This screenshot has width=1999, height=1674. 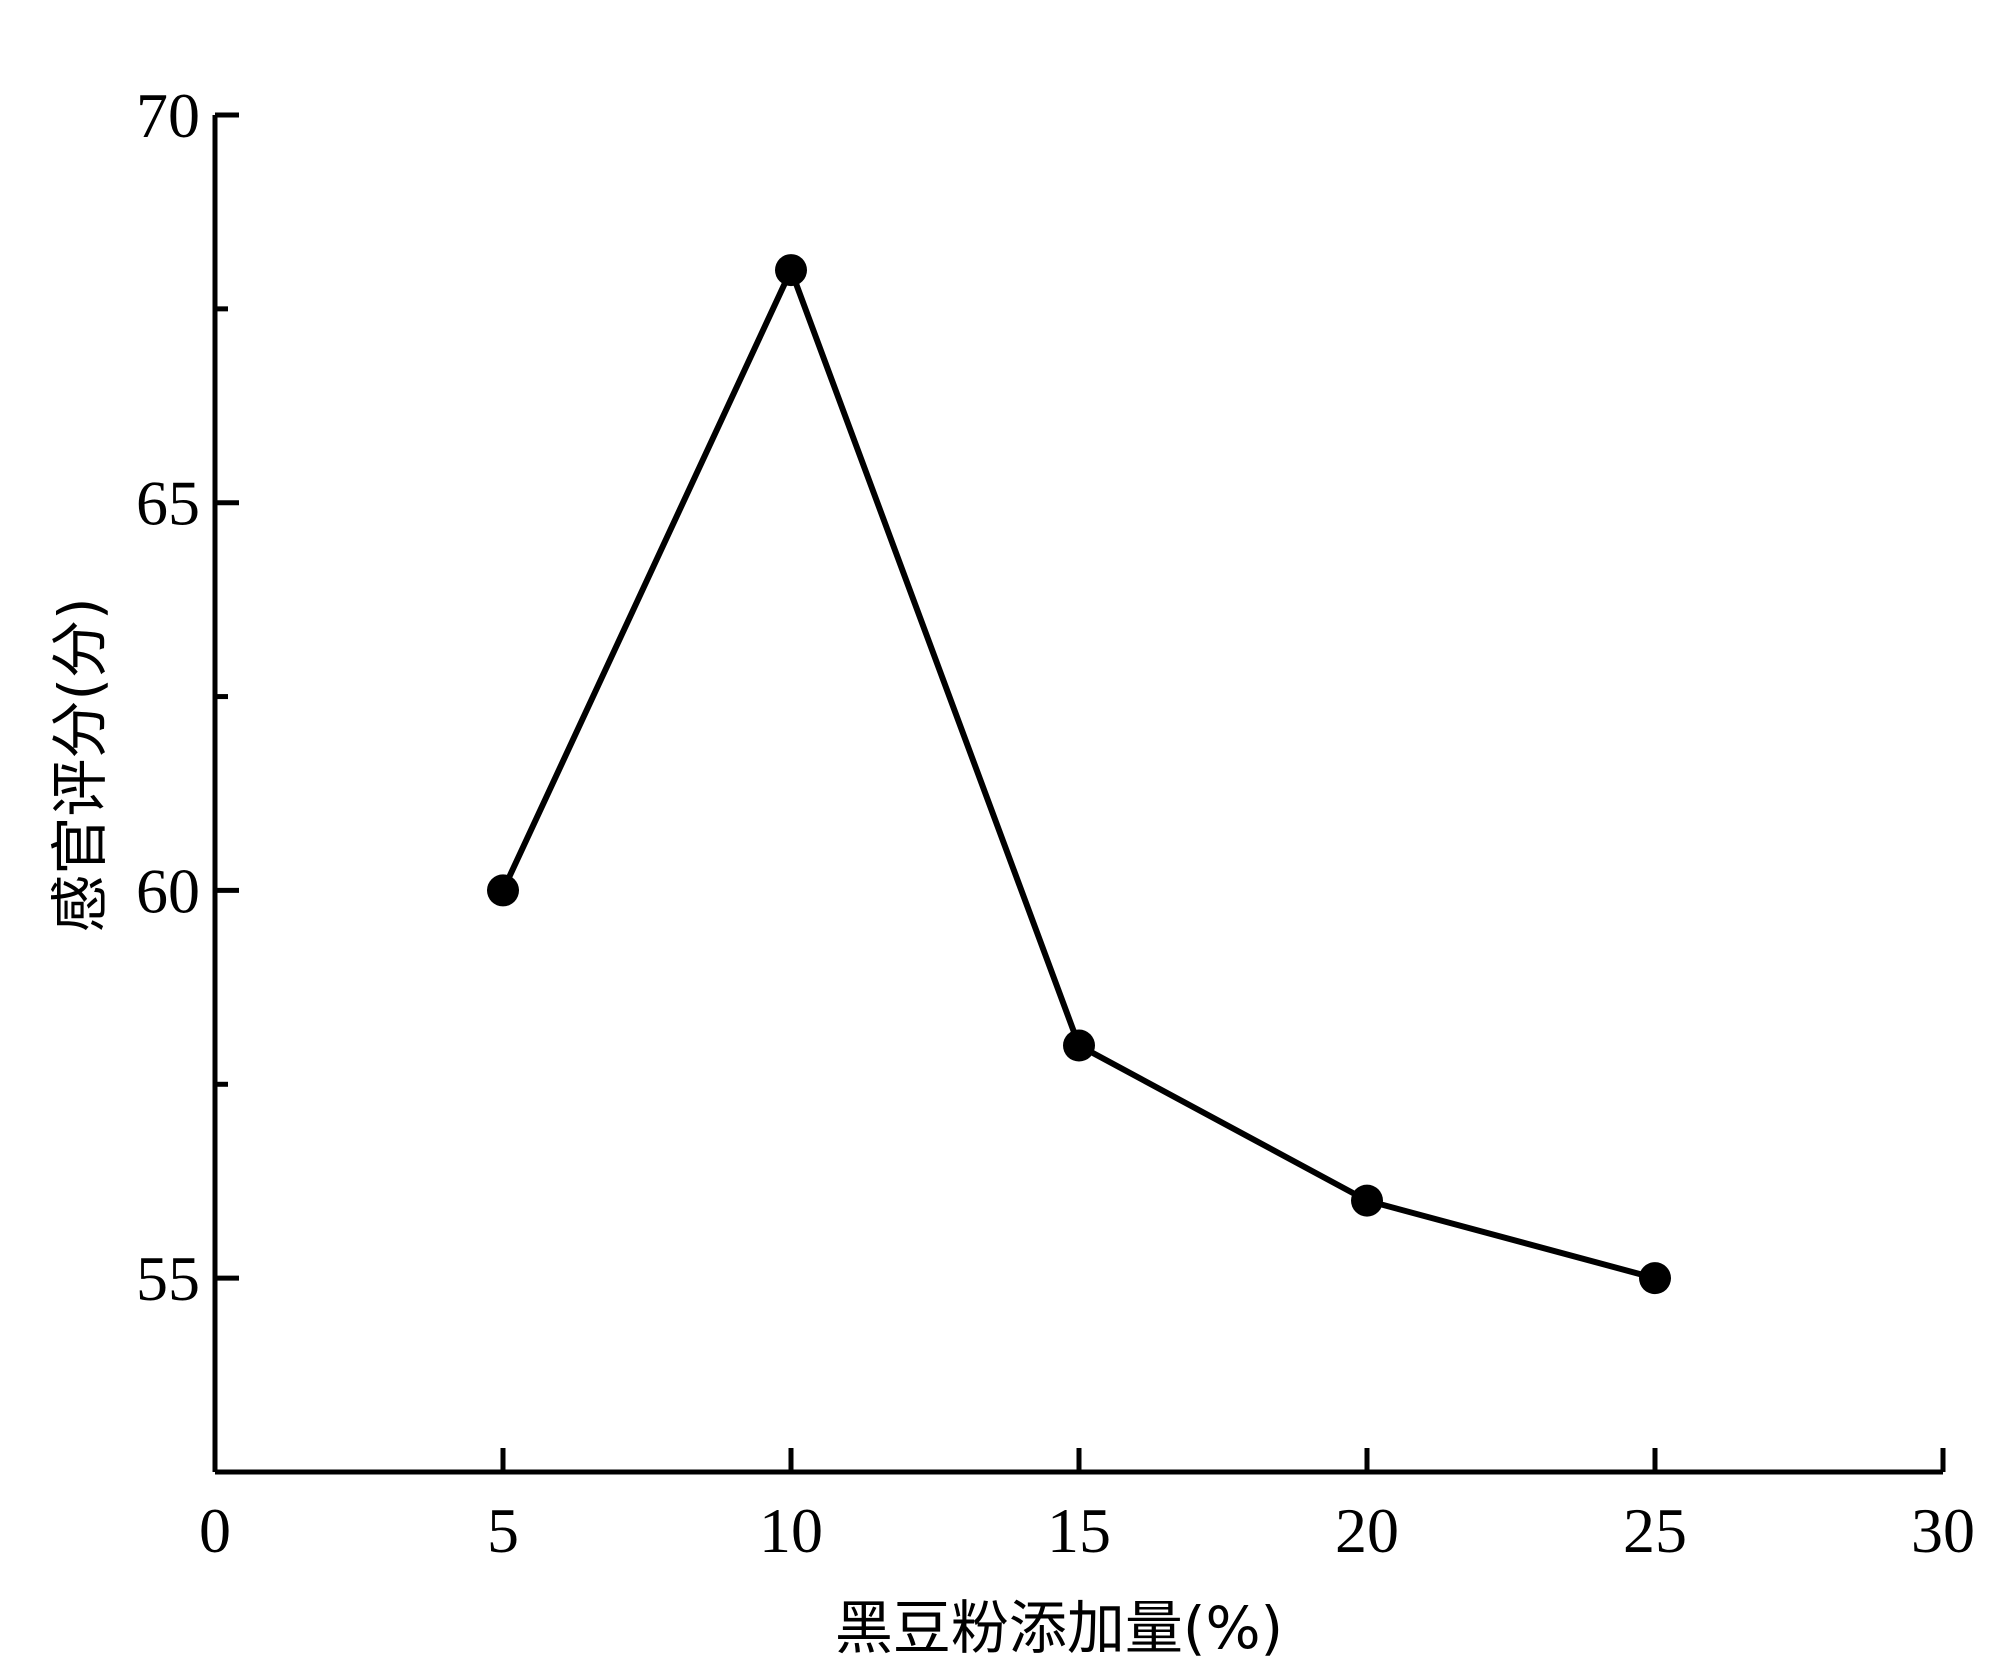 What do you see at coordinates (168, 115) in the screenshot?
I see `y-tick-label: 70` at bounding box center [168, 115].